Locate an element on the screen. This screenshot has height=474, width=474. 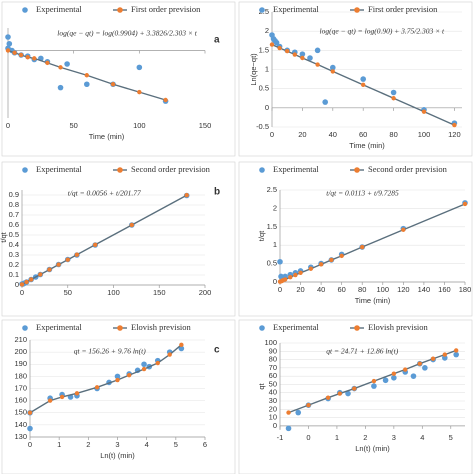
y-tick-label: 0.4 is located at coordinates (14, 244).